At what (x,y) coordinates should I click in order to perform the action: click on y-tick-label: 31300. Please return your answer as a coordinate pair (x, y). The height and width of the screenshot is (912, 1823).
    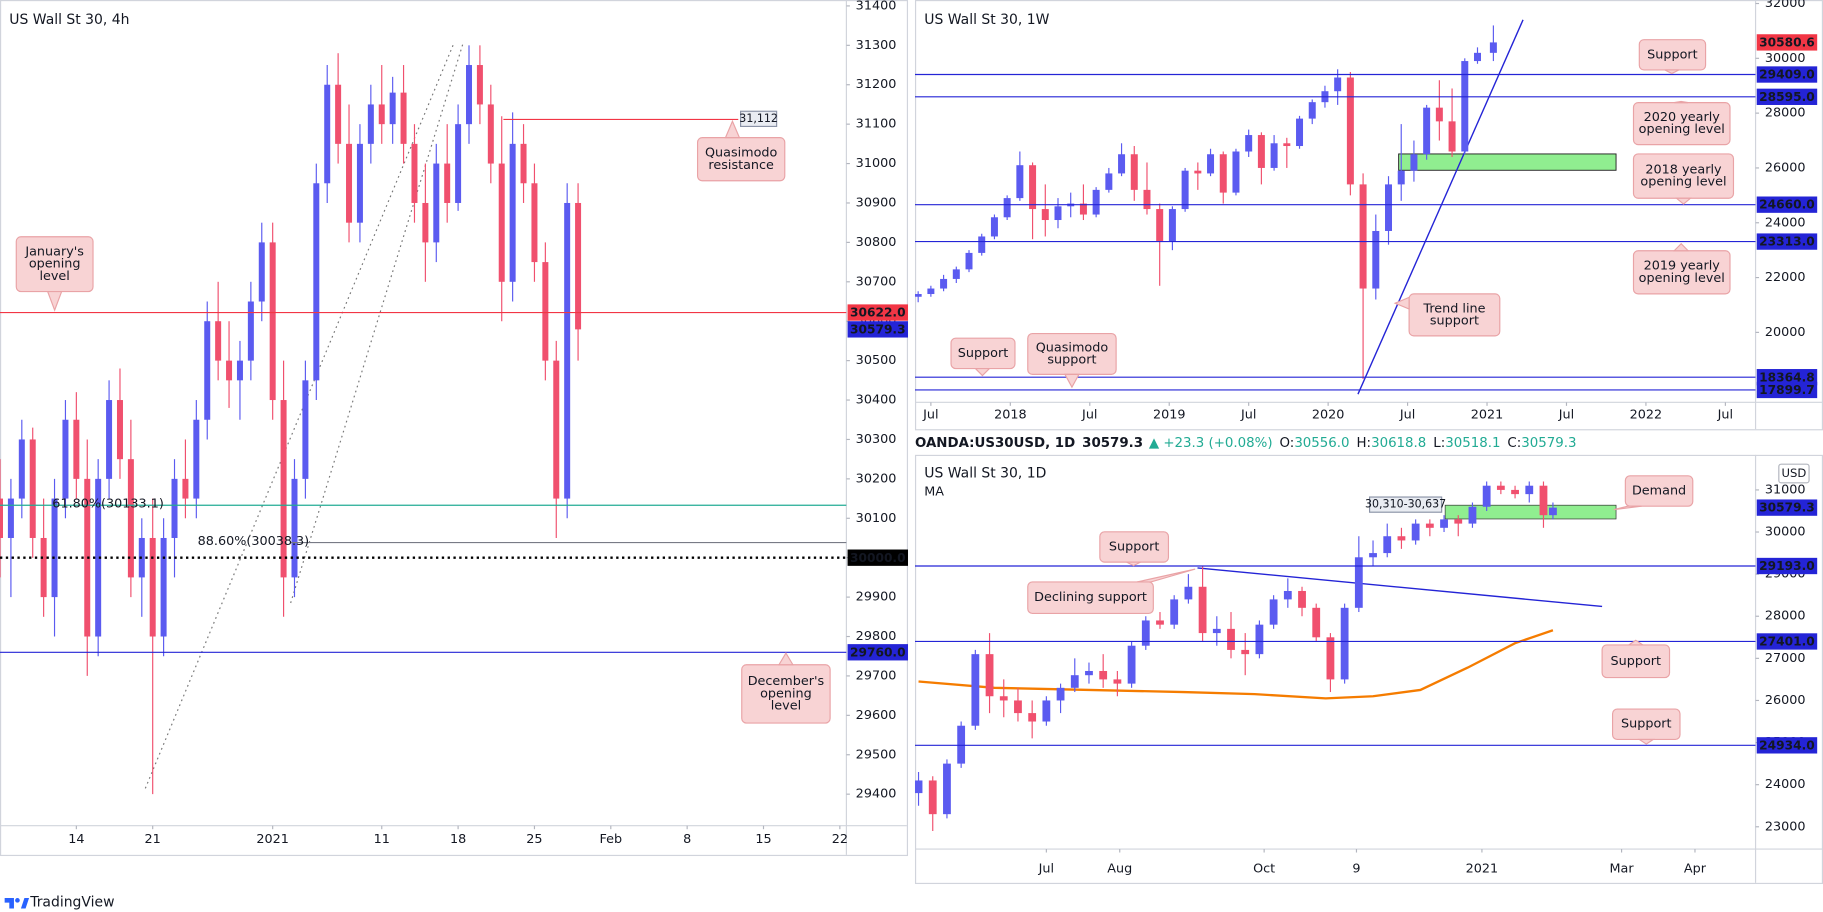
    Looking at the image, I should click on (876, 45).